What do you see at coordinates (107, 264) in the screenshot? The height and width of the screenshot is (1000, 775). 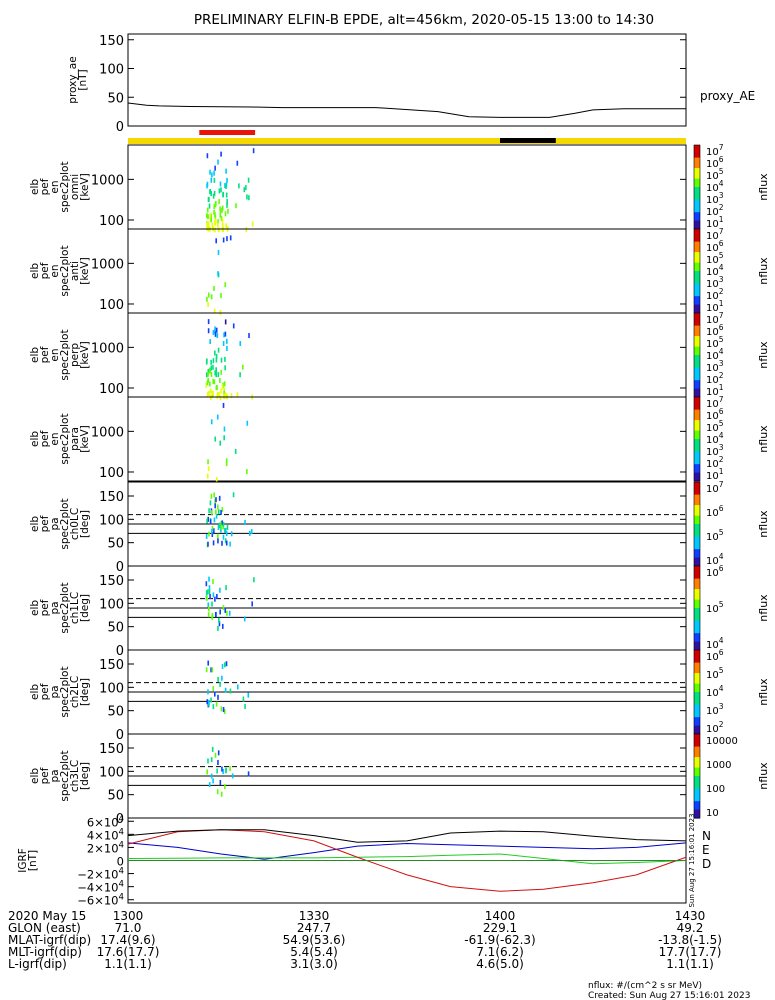 I see `y-tick-label: 1000` at bounding box center [107, 264].